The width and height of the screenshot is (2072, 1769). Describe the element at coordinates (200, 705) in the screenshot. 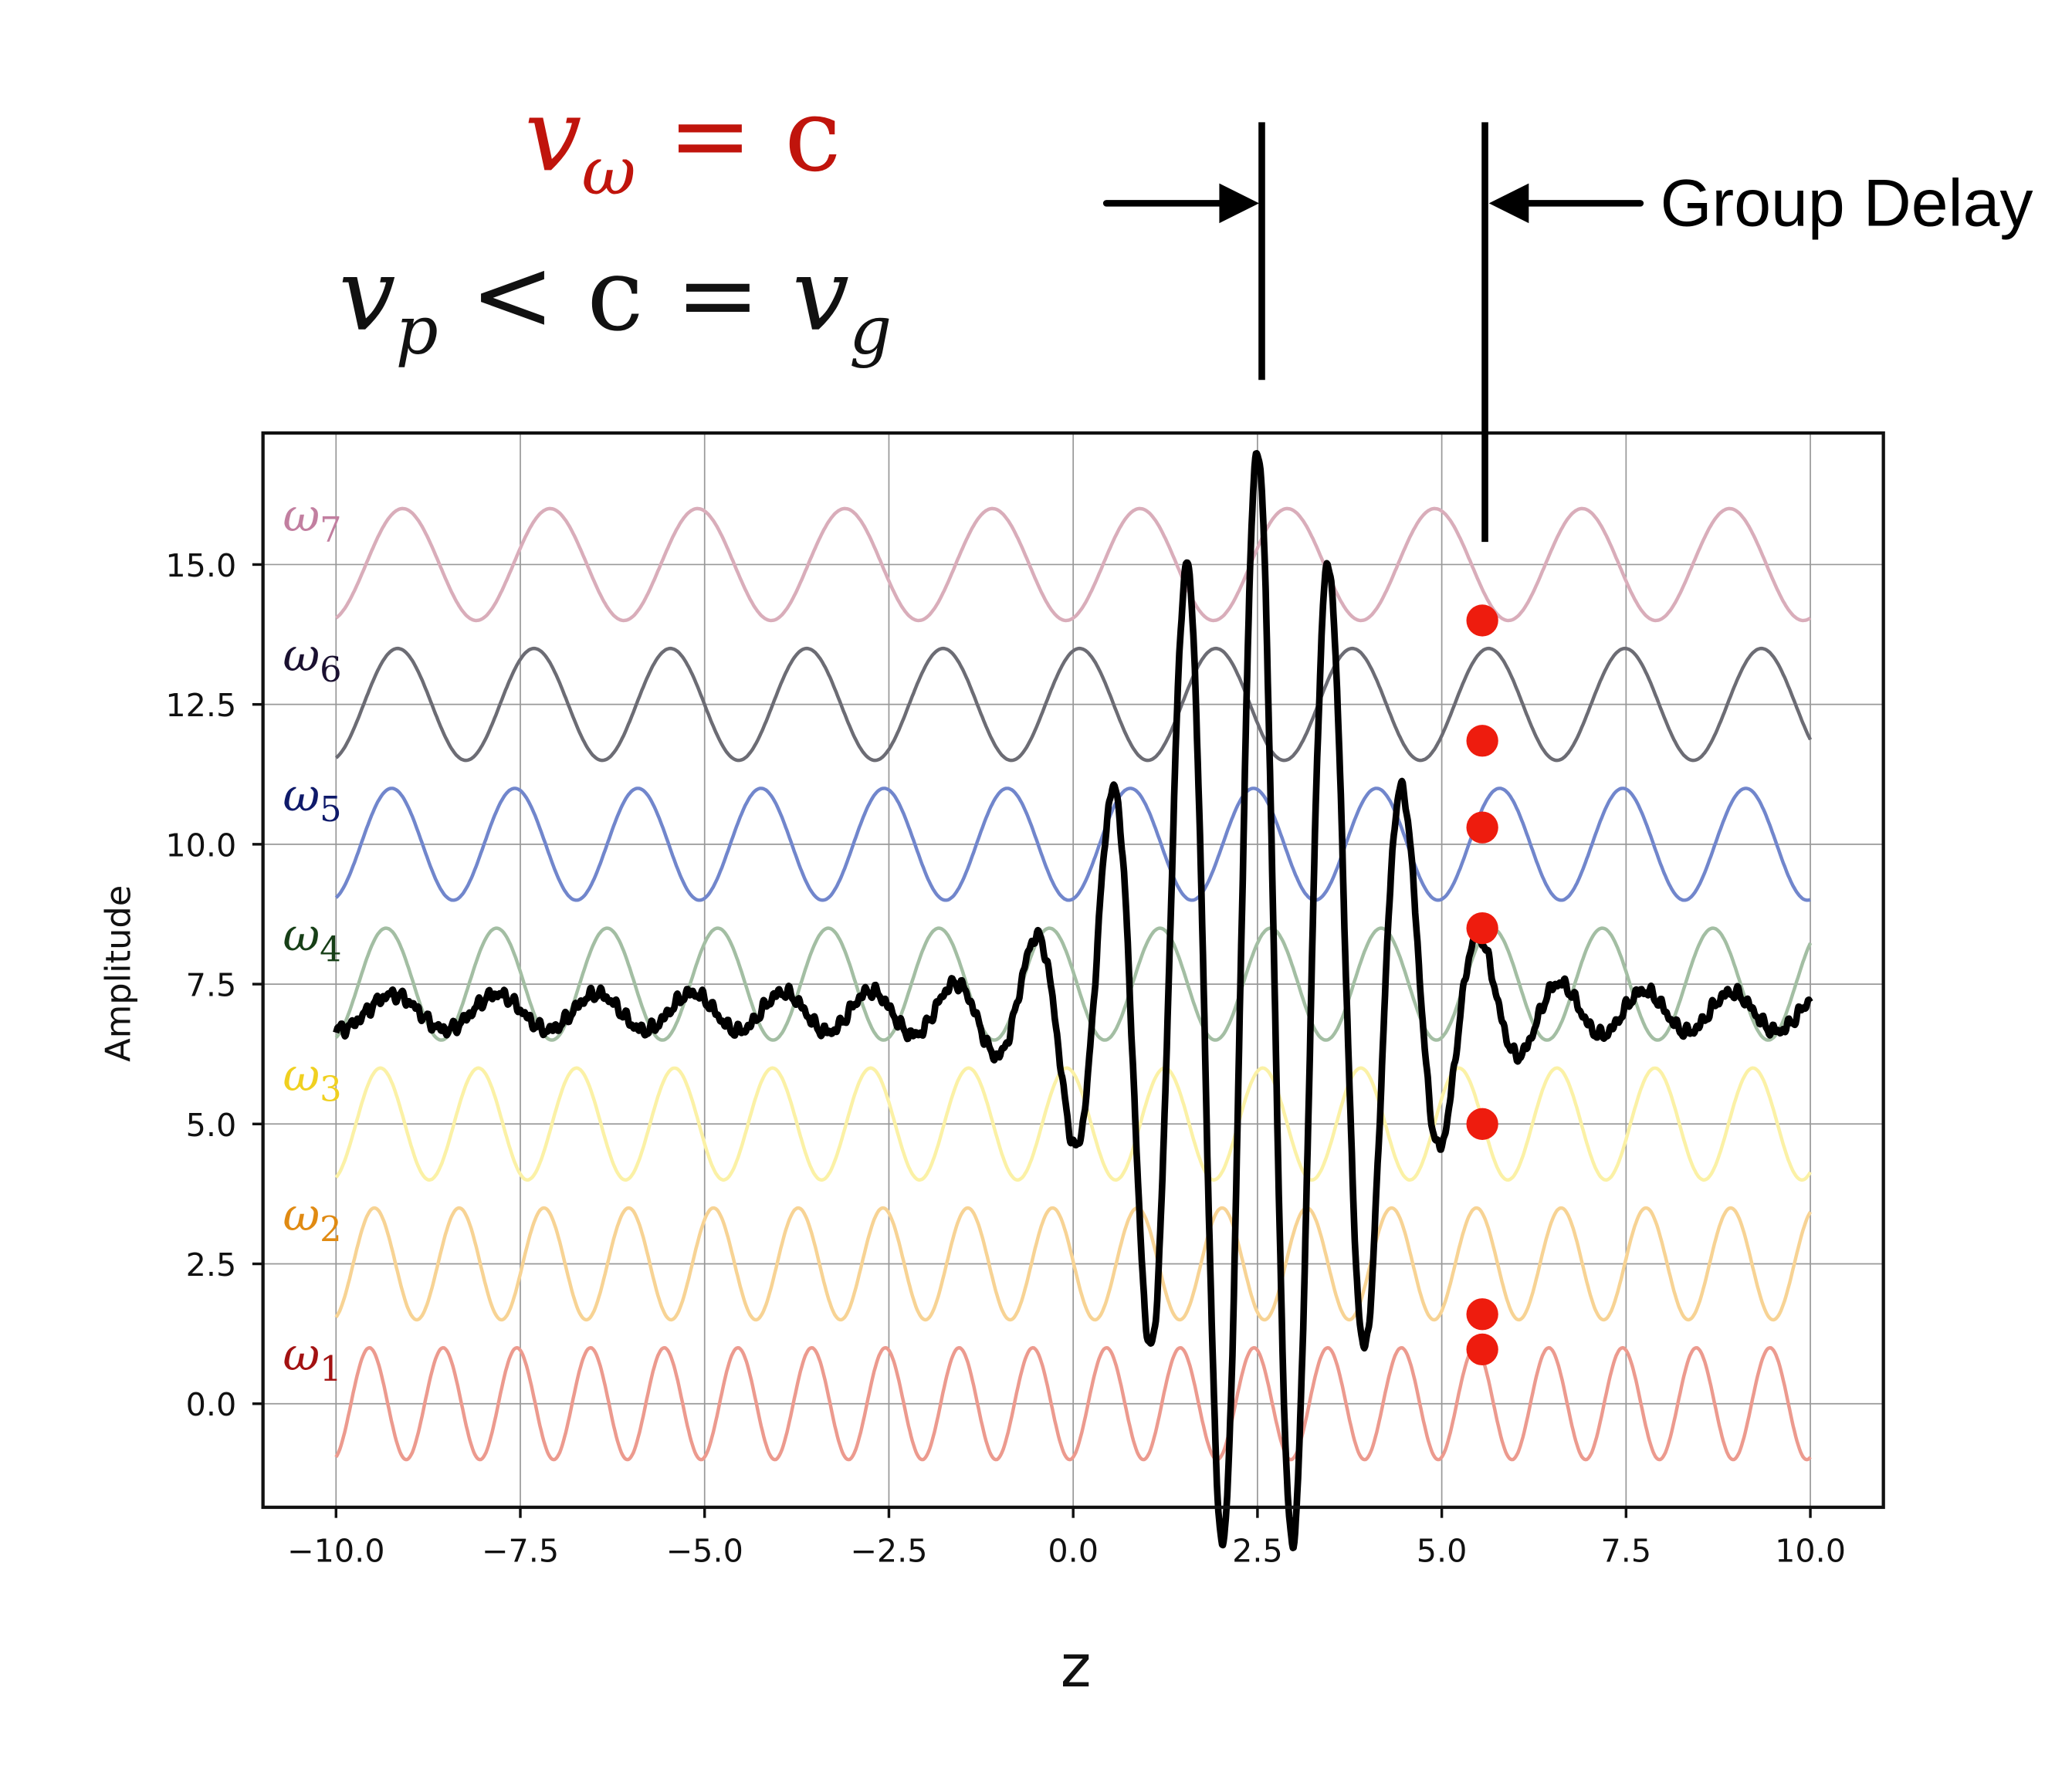

I see `y-tick-label: 12.5` at that location.